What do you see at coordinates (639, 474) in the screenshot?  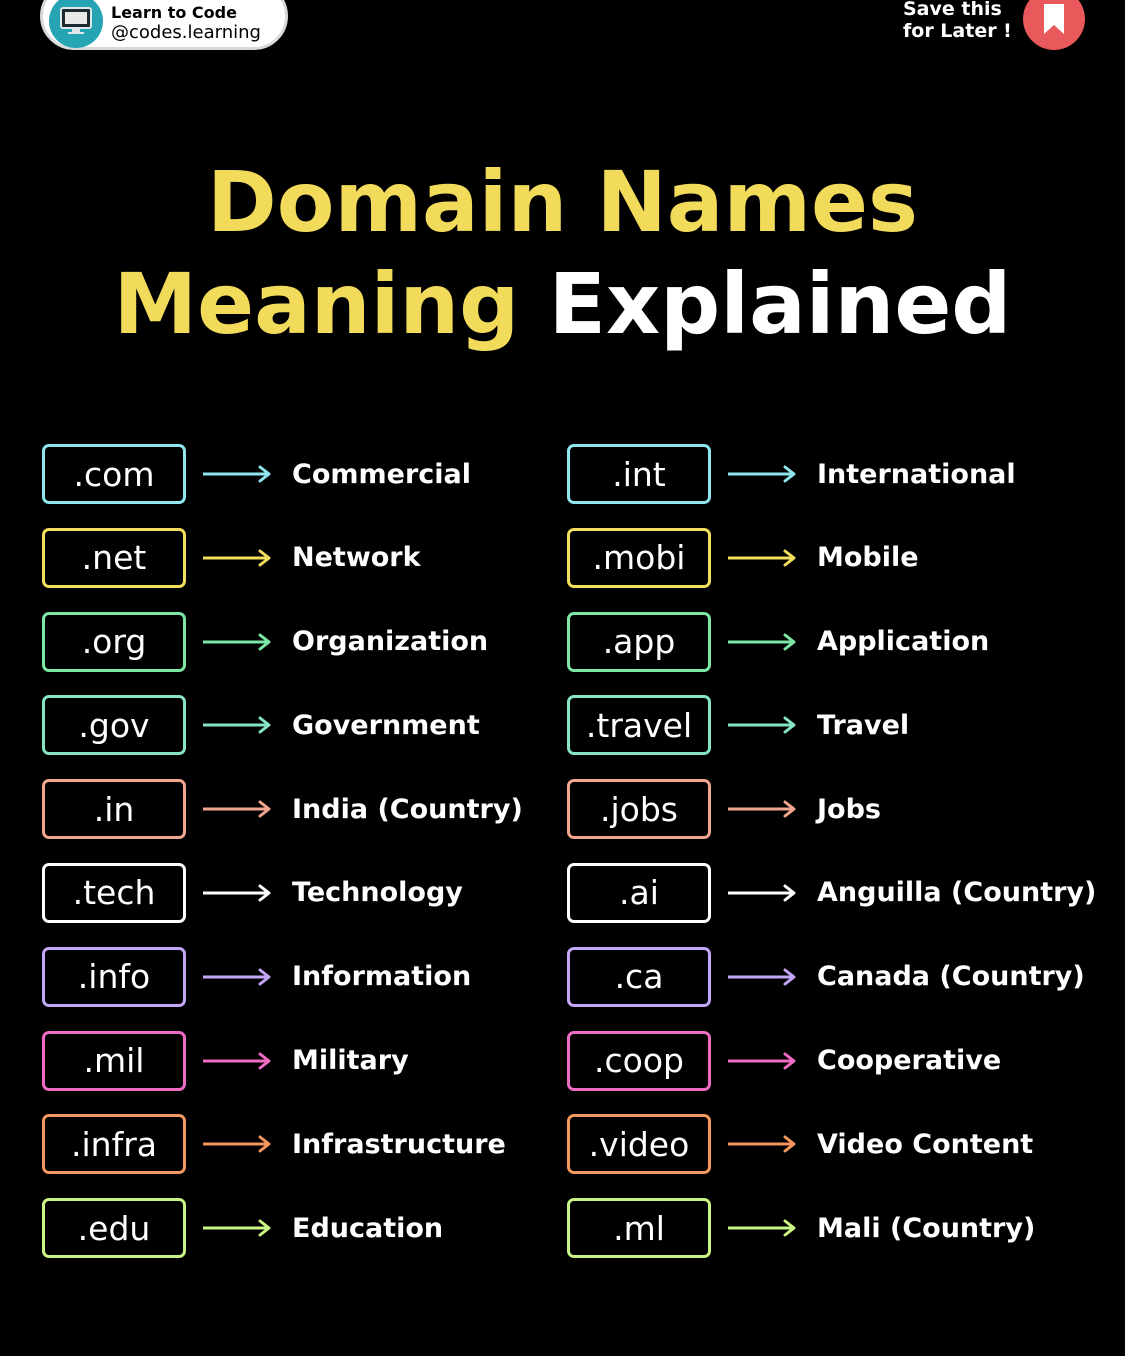 I see `tld-box: .int` at bounding box center [639, 474].